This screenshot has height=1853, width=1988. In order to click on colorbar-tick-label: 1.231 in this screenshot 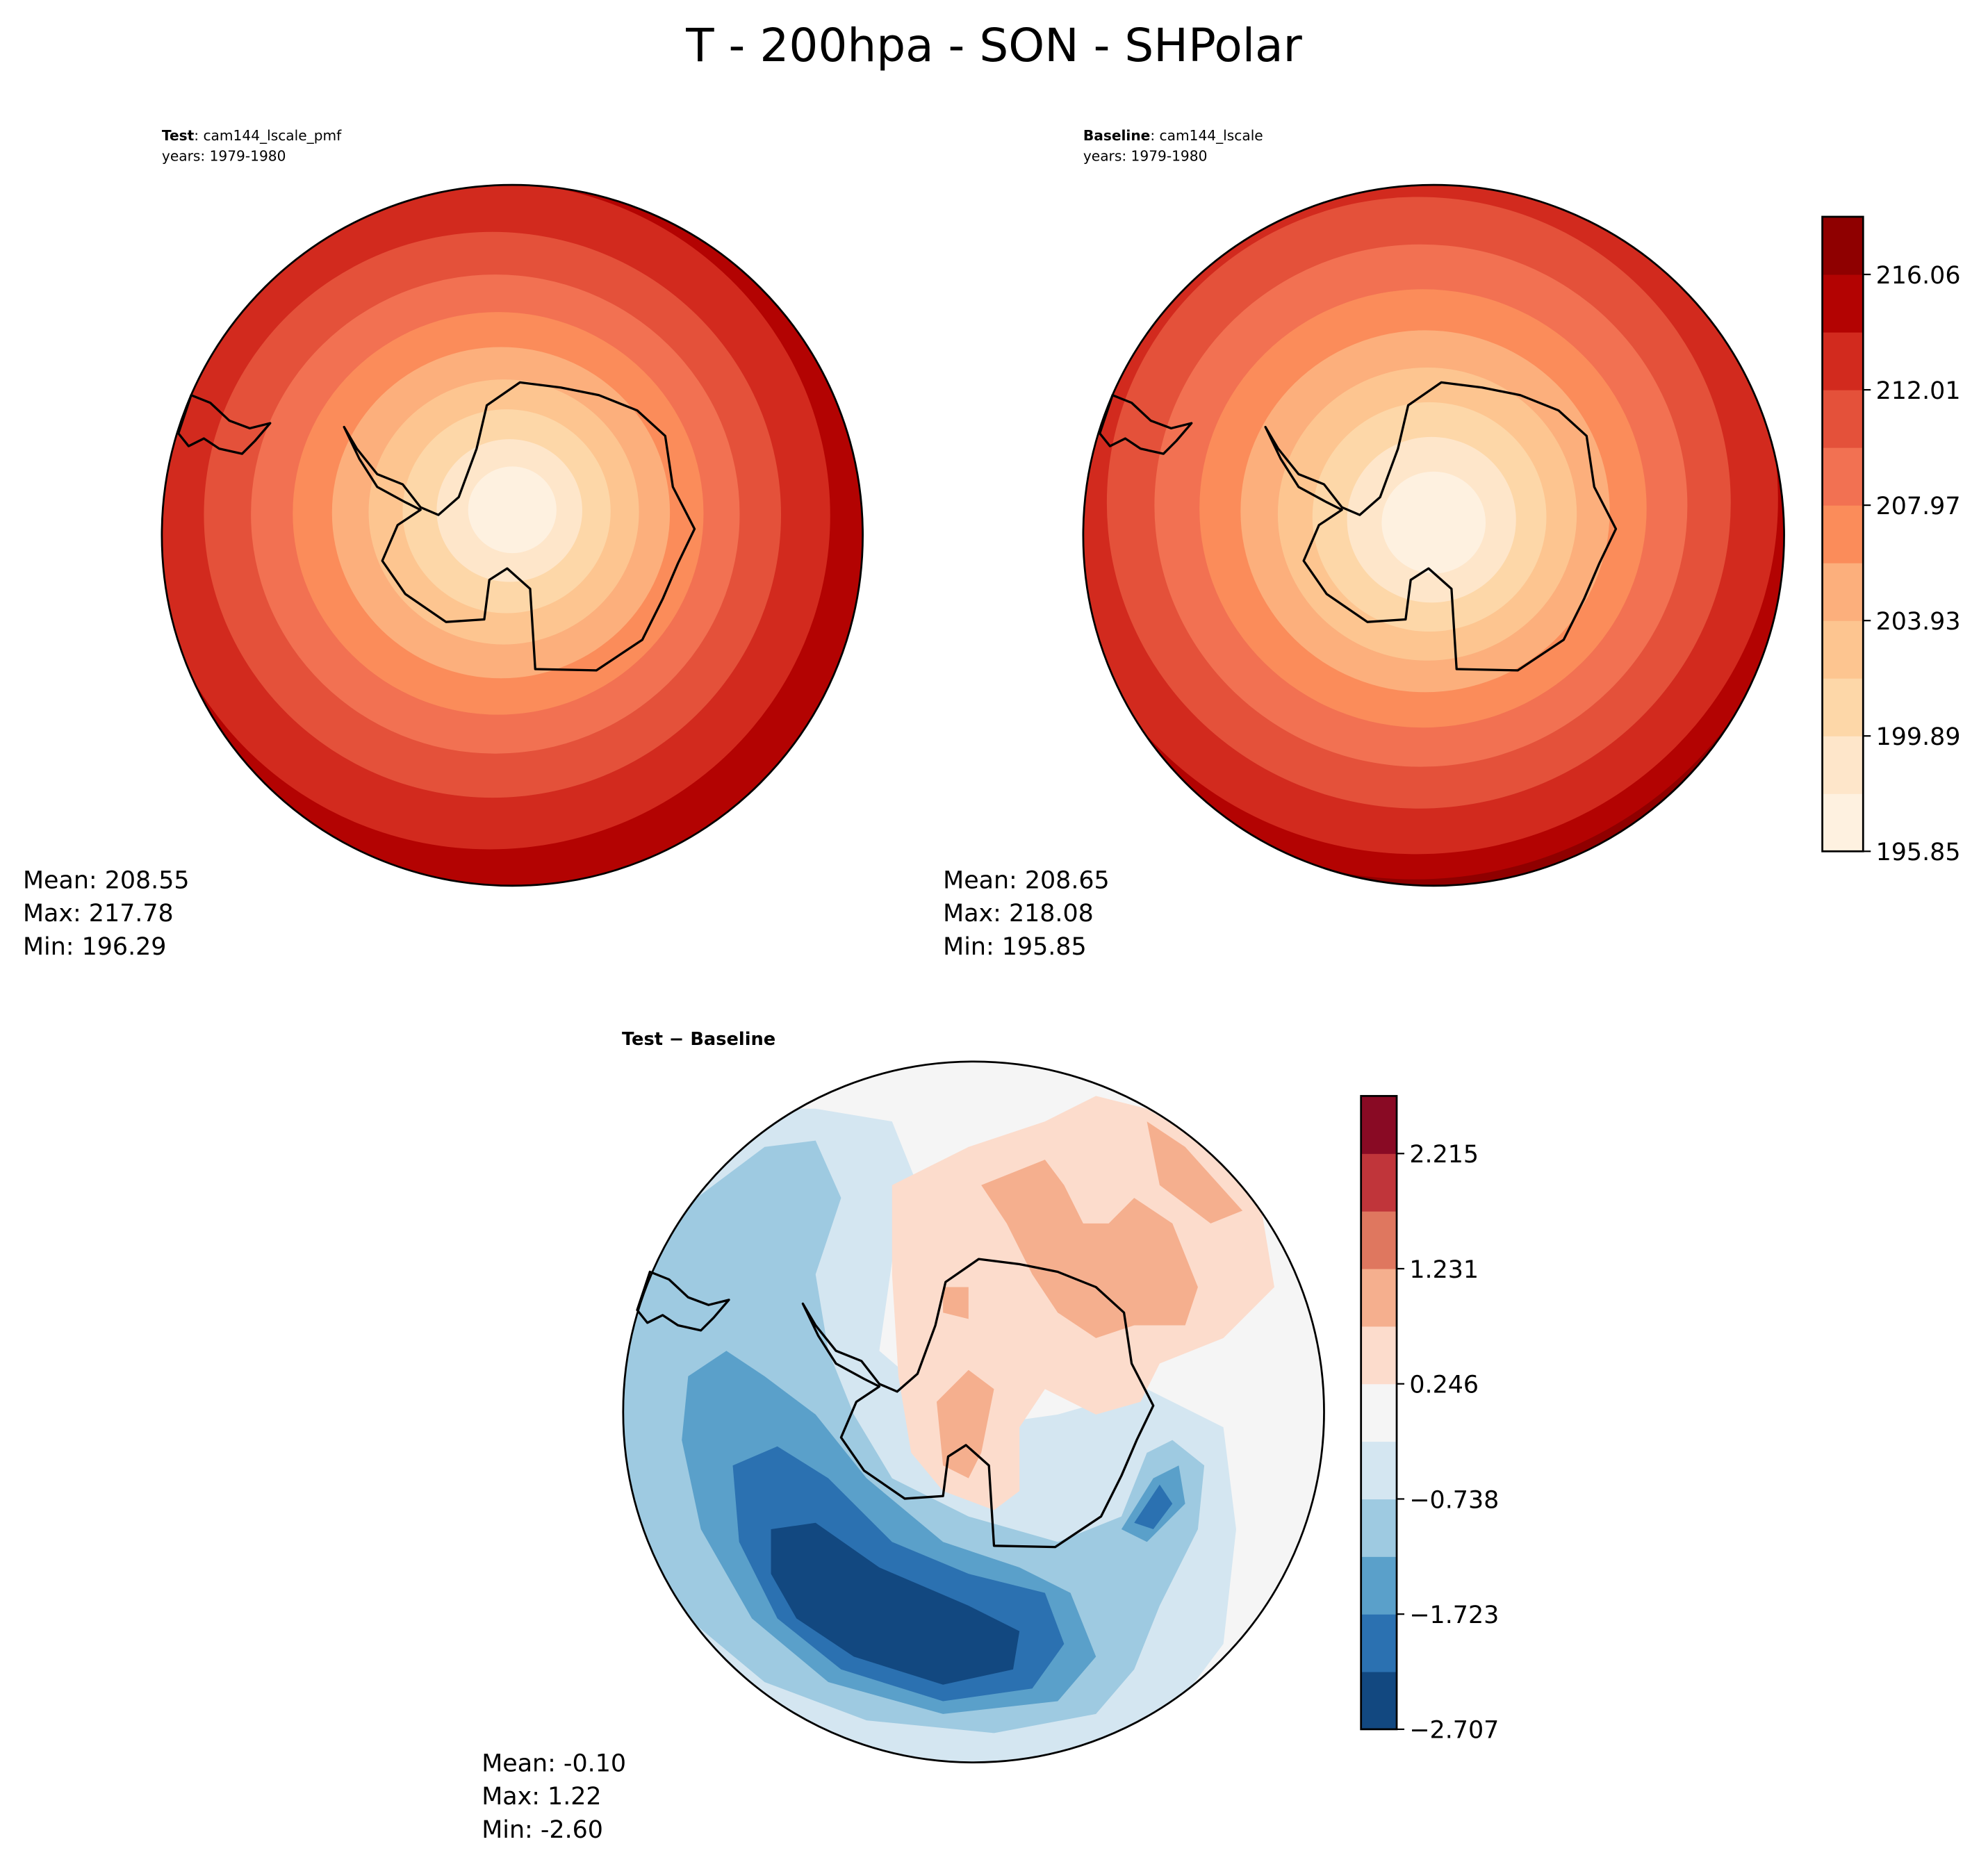, I will do `click(1444, 1270)`.